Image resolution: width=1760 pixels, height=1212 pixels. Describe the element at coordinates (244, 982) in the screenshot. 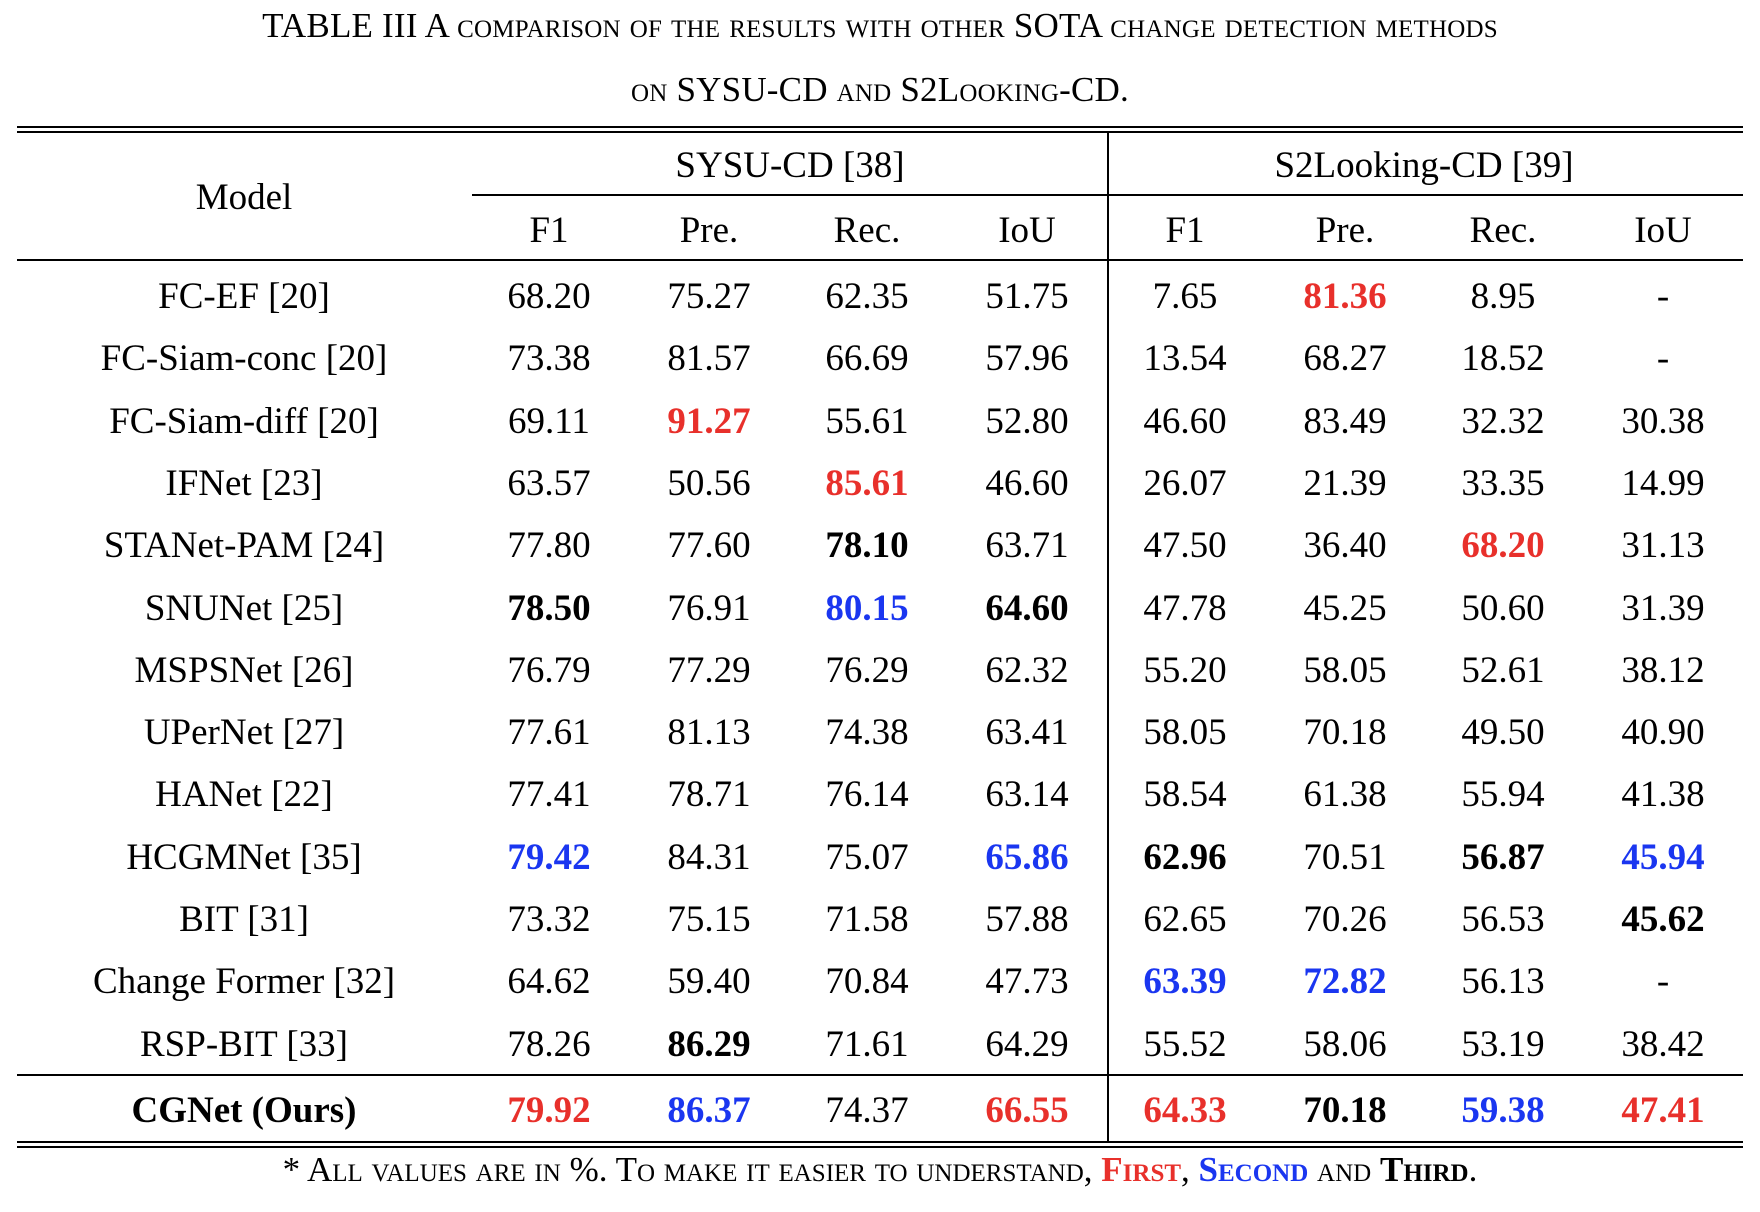

I see `row-model-name: Change Former [32]` at that location.